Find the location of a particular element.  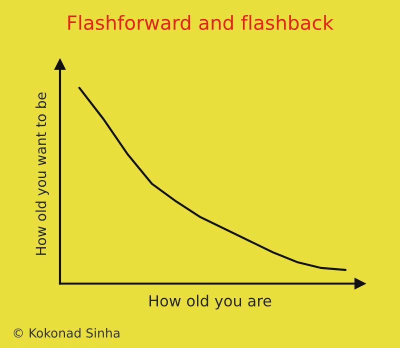

text: © Kokonad Sinha is located at coordinates (67, 333).